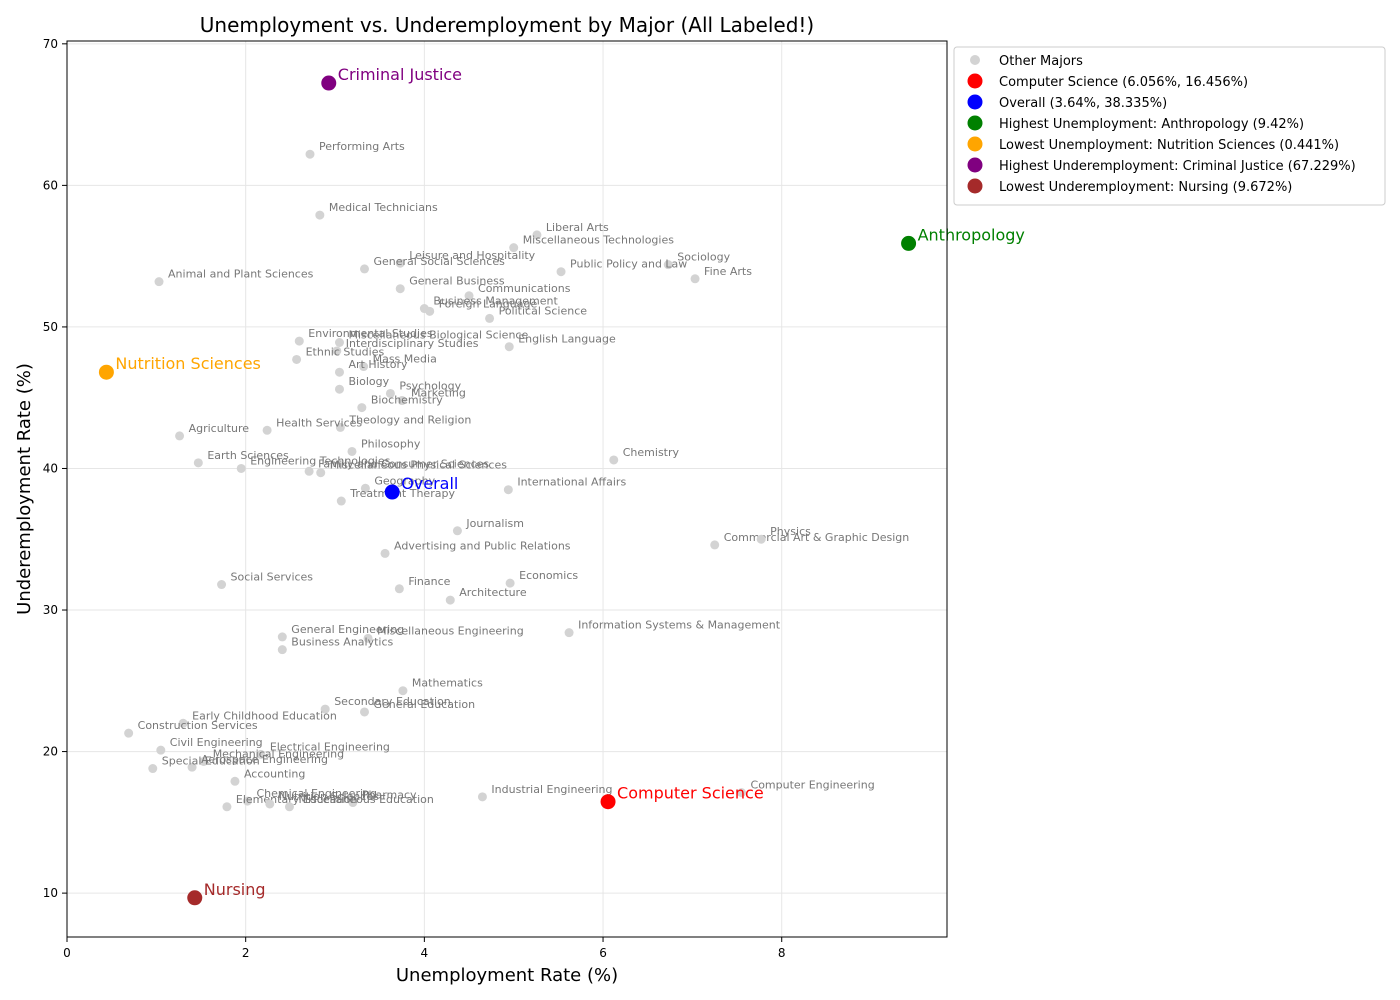 This screenshot has width=1400, height=1000. I want to click on point-label: Aerospace Engineering, so click(264, 759).